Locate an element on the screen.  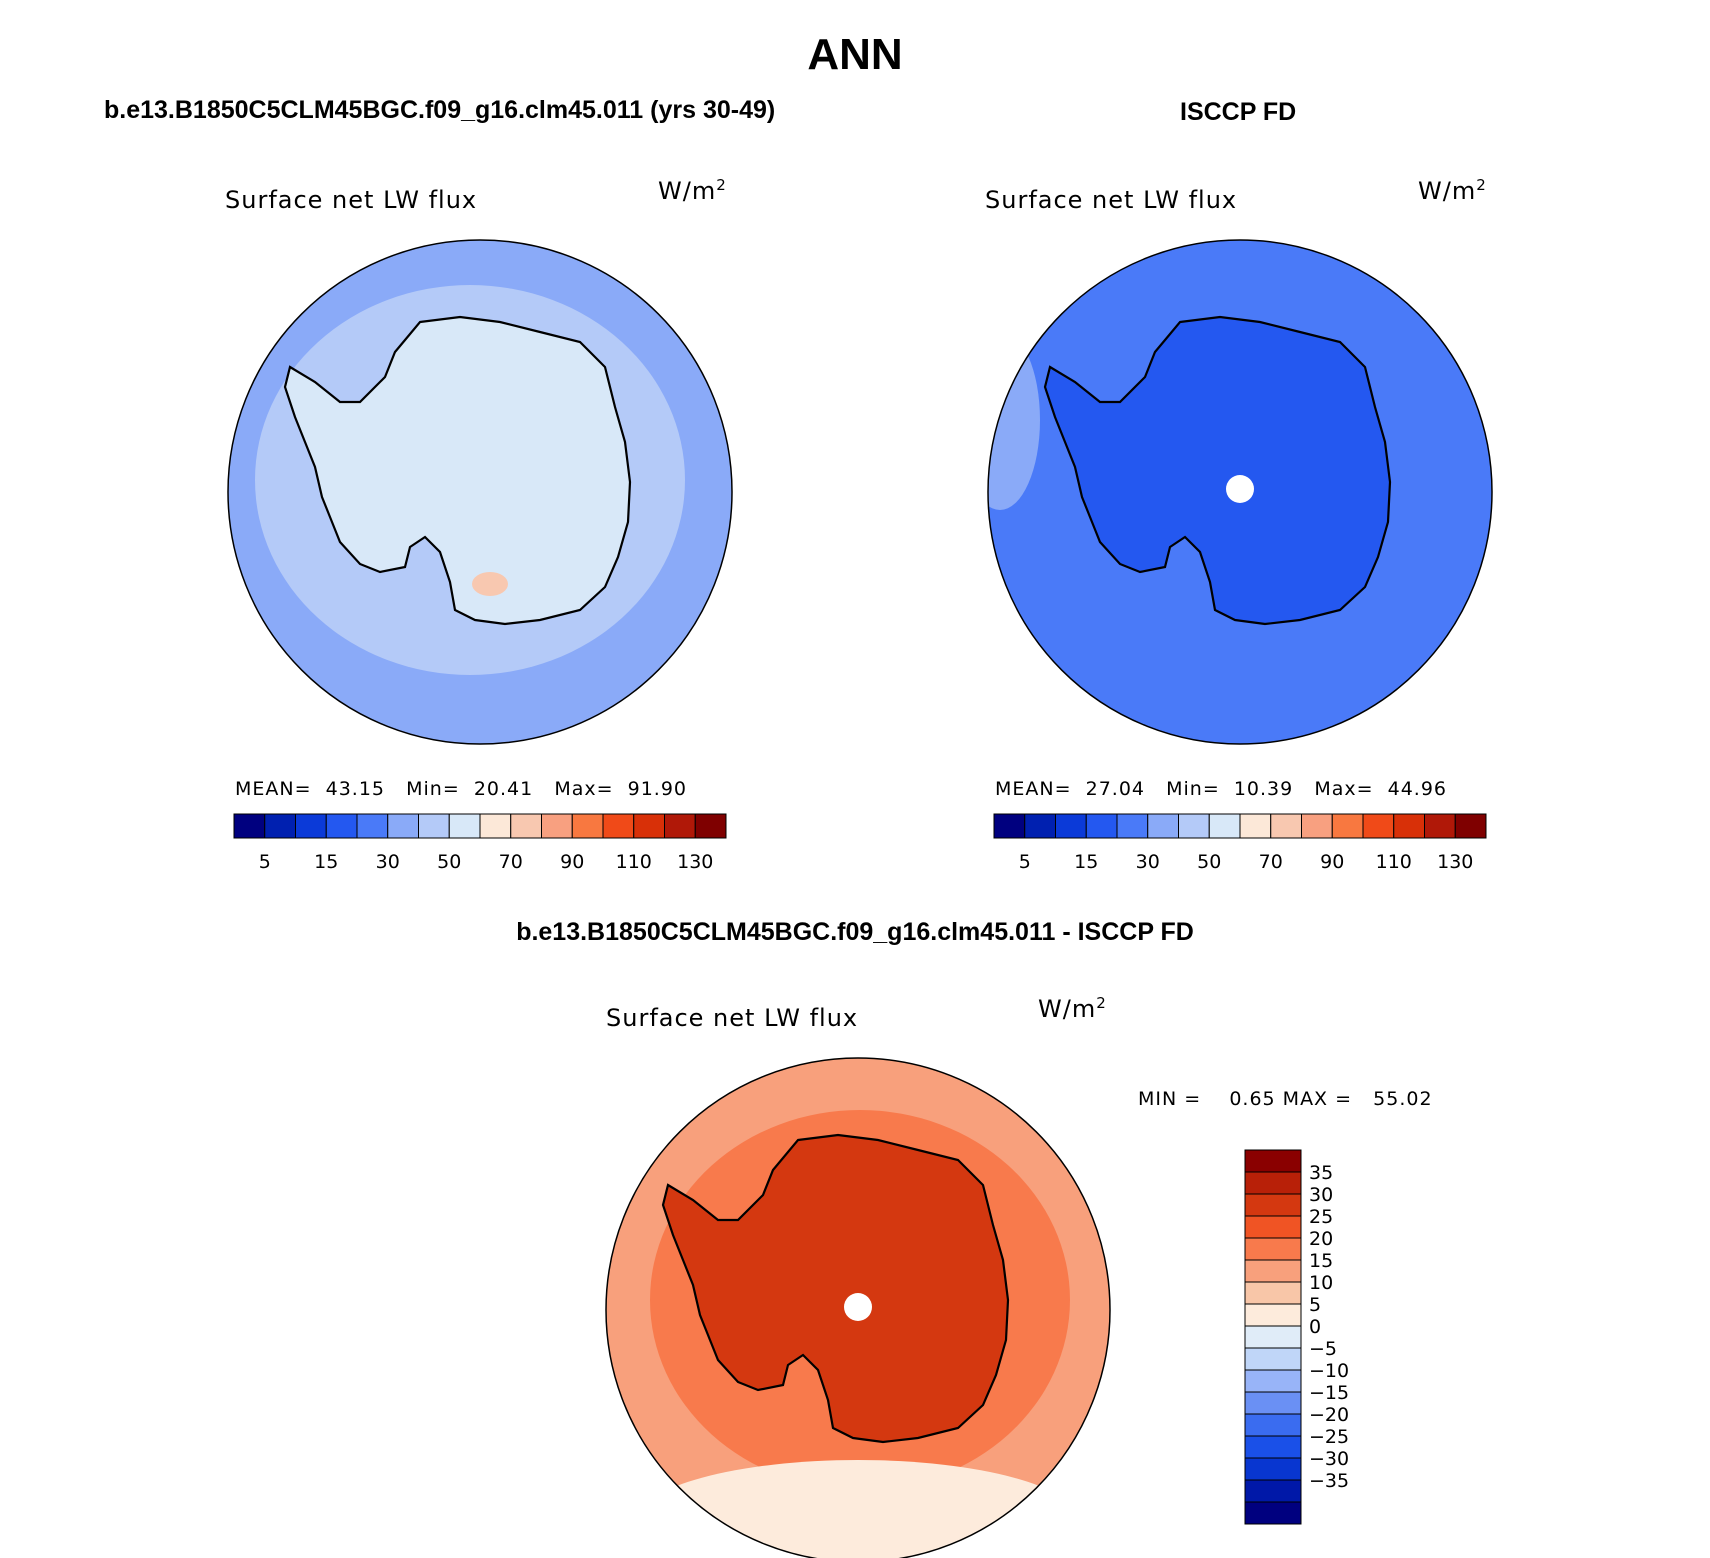
model-map-border is located at coordinates (480, 492).